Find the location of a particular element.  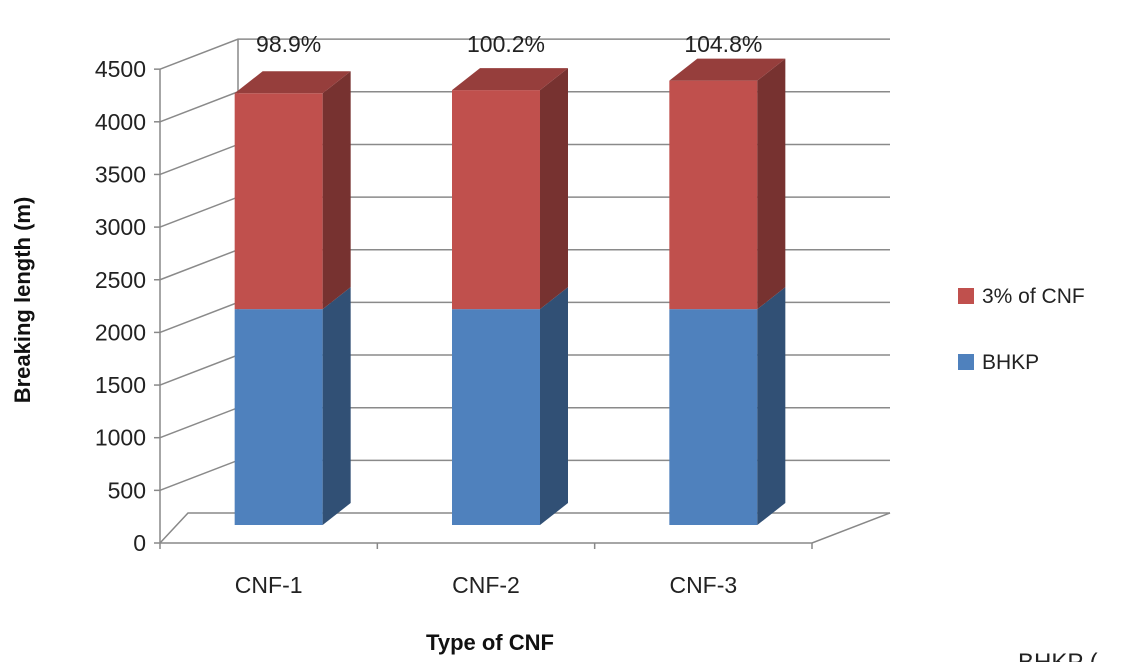

x-category-label: CNF-3 is located at coordinates (703, 585).